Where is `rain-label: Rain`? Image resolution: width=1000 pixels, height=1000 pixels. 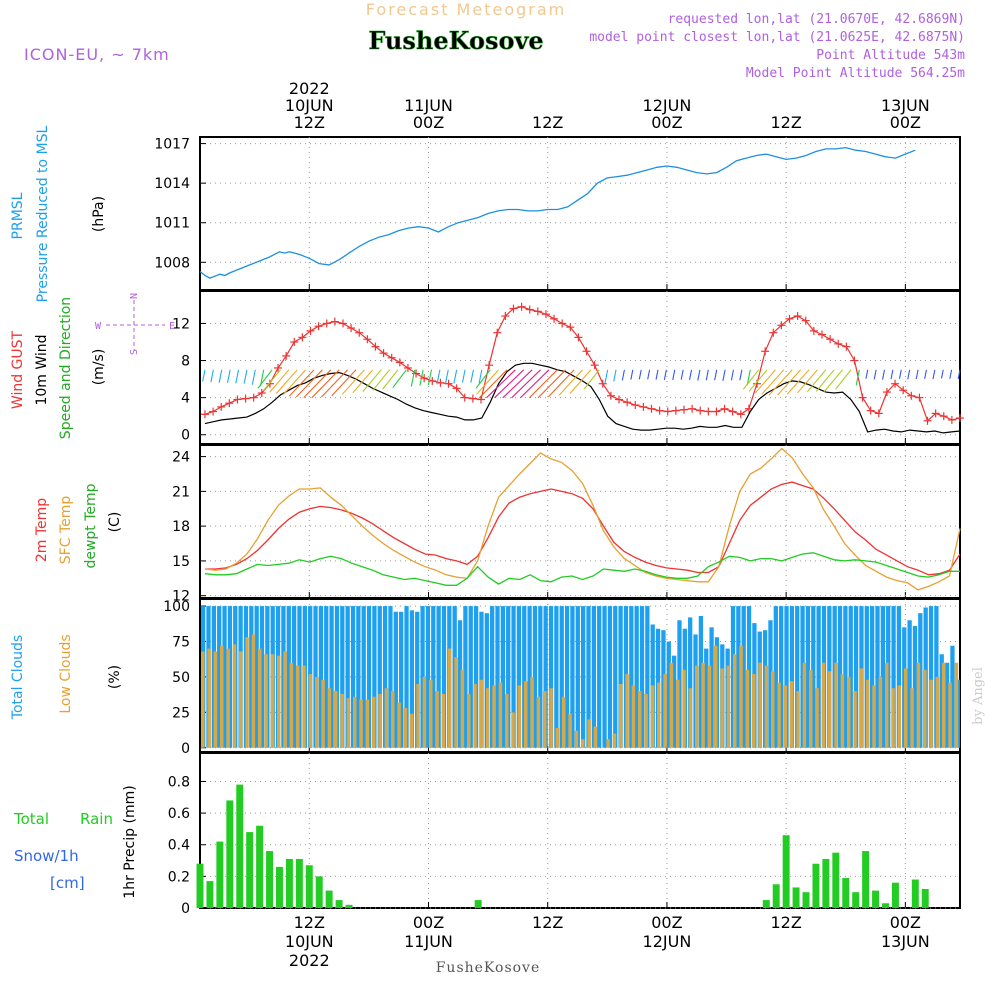
rain-label: Rain is located at coordinates (96, 819).